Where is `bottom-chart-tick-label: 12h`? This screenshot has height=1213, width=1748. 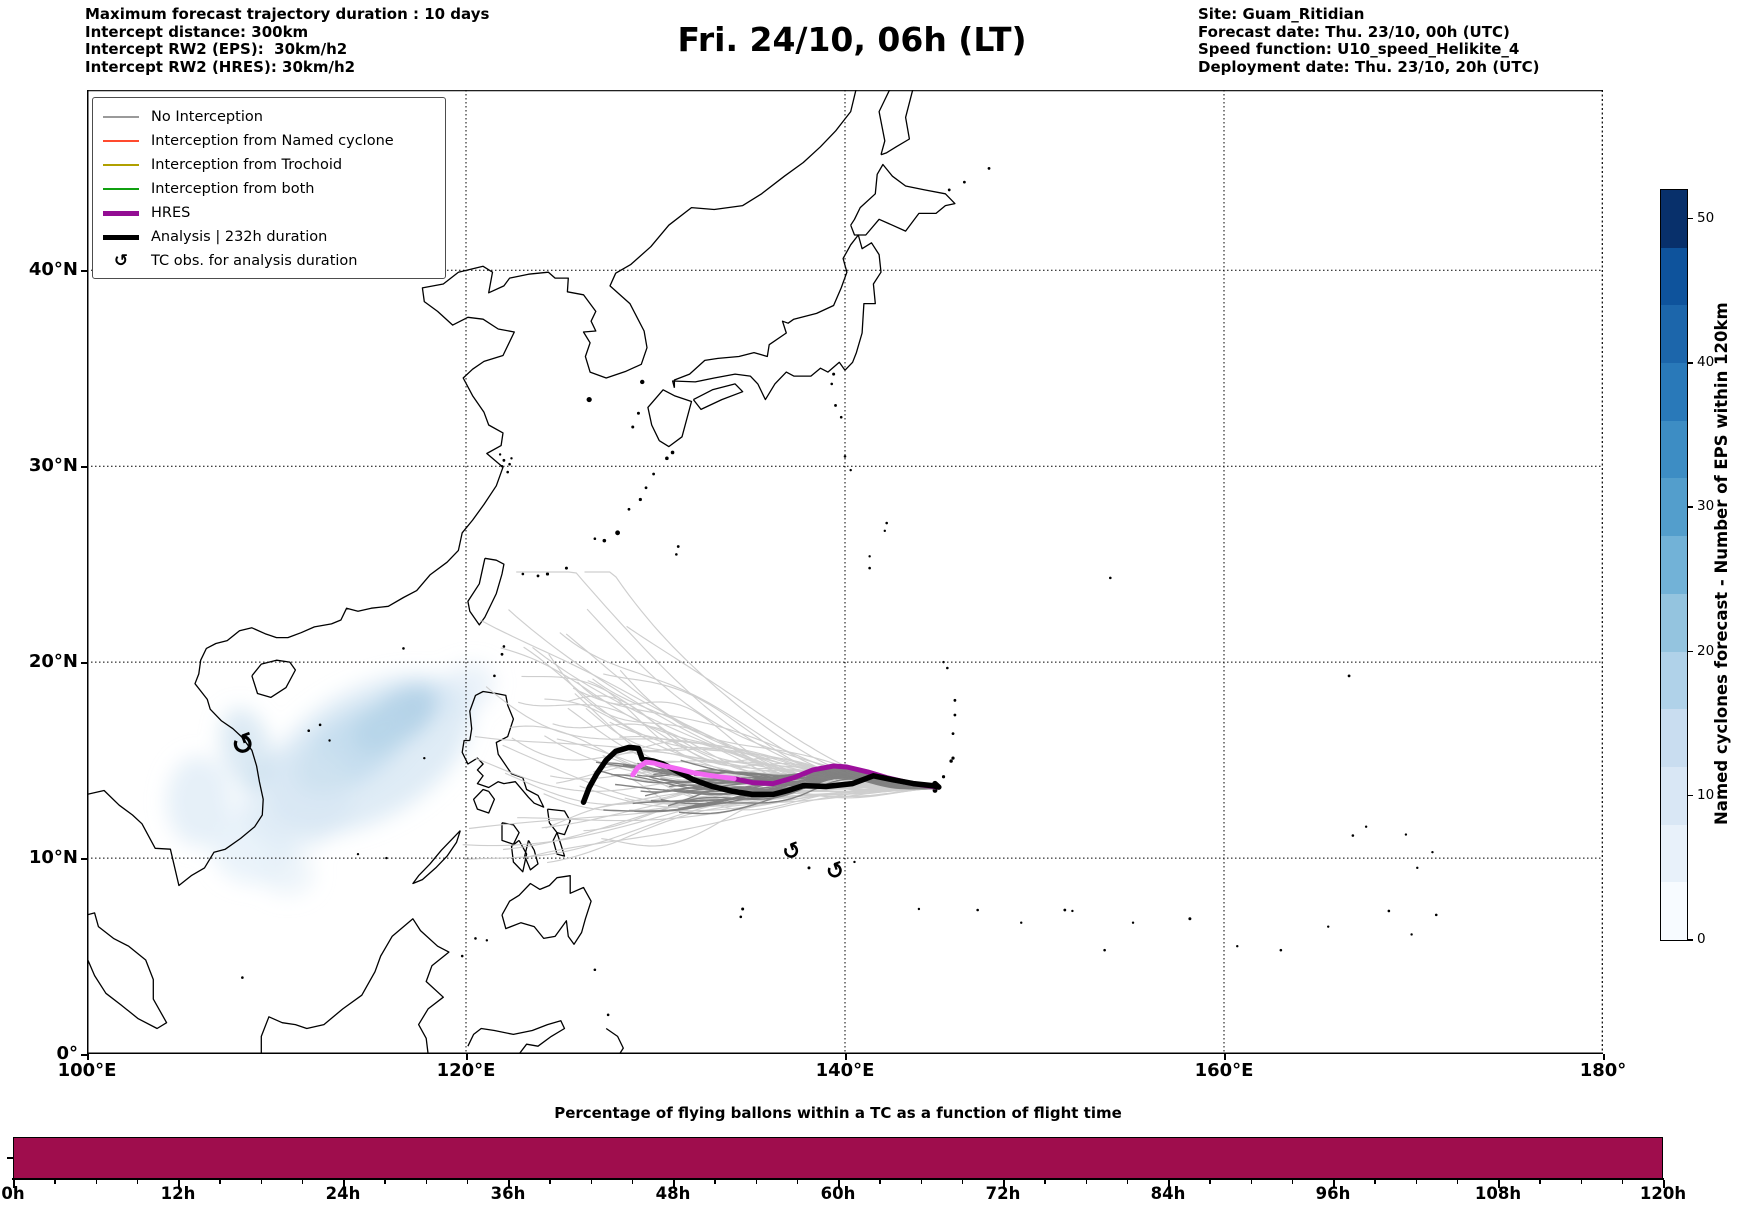
bottom-chart-tick-label: 12h is located at coordinates (178, 1193).